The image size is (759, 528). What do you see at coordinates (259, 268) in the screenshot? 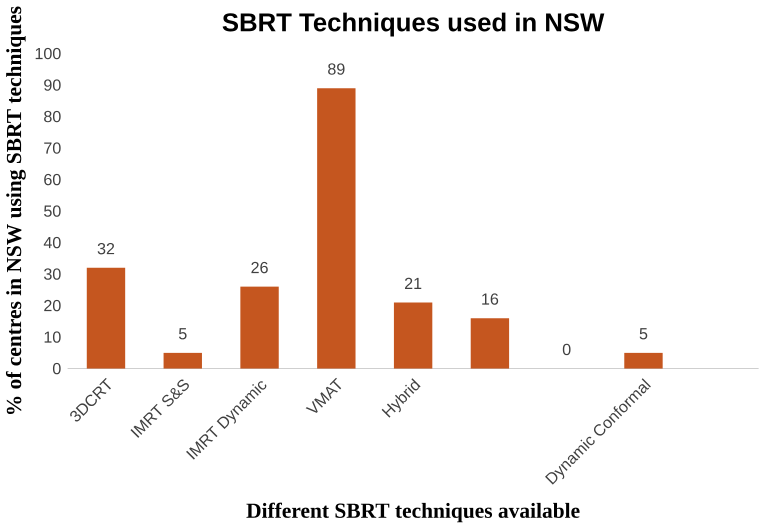
I see `data-label: 26` at bounding box center [259, 268].